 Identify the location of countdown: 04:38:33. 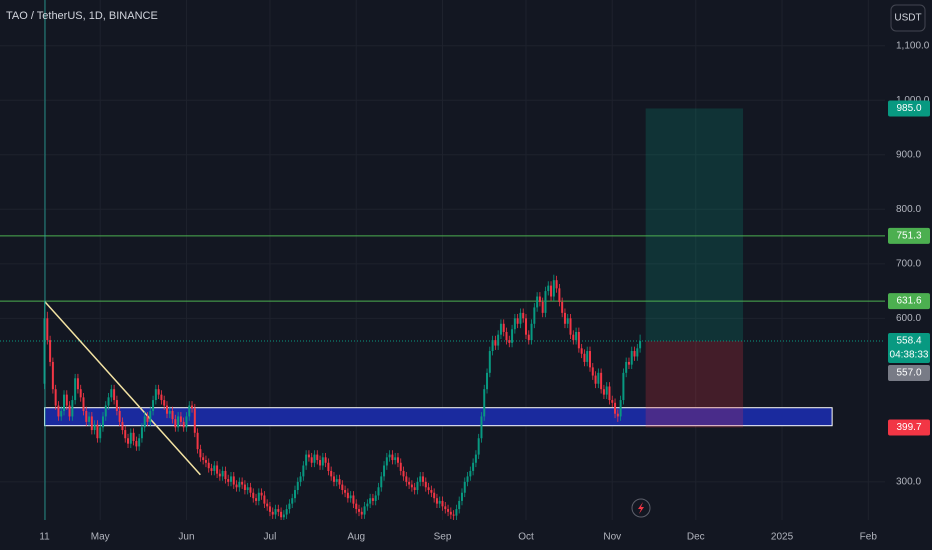
(909, 355).